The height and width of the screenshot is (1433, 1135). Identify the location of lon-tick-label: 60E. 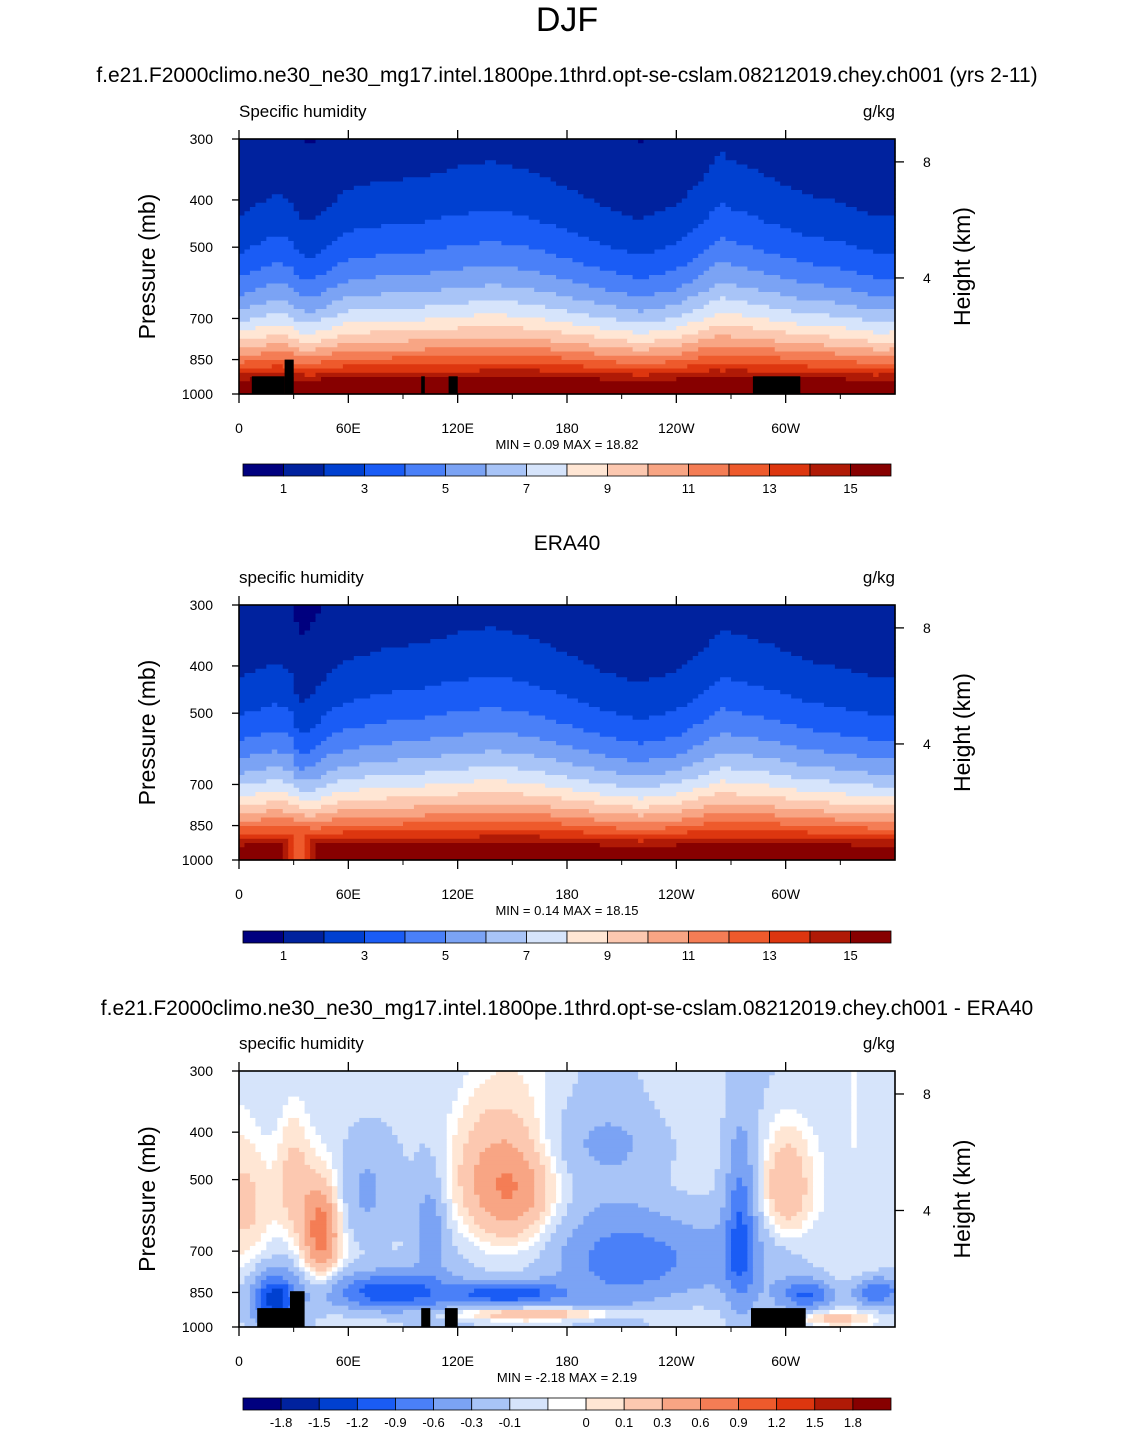
(348, 428).